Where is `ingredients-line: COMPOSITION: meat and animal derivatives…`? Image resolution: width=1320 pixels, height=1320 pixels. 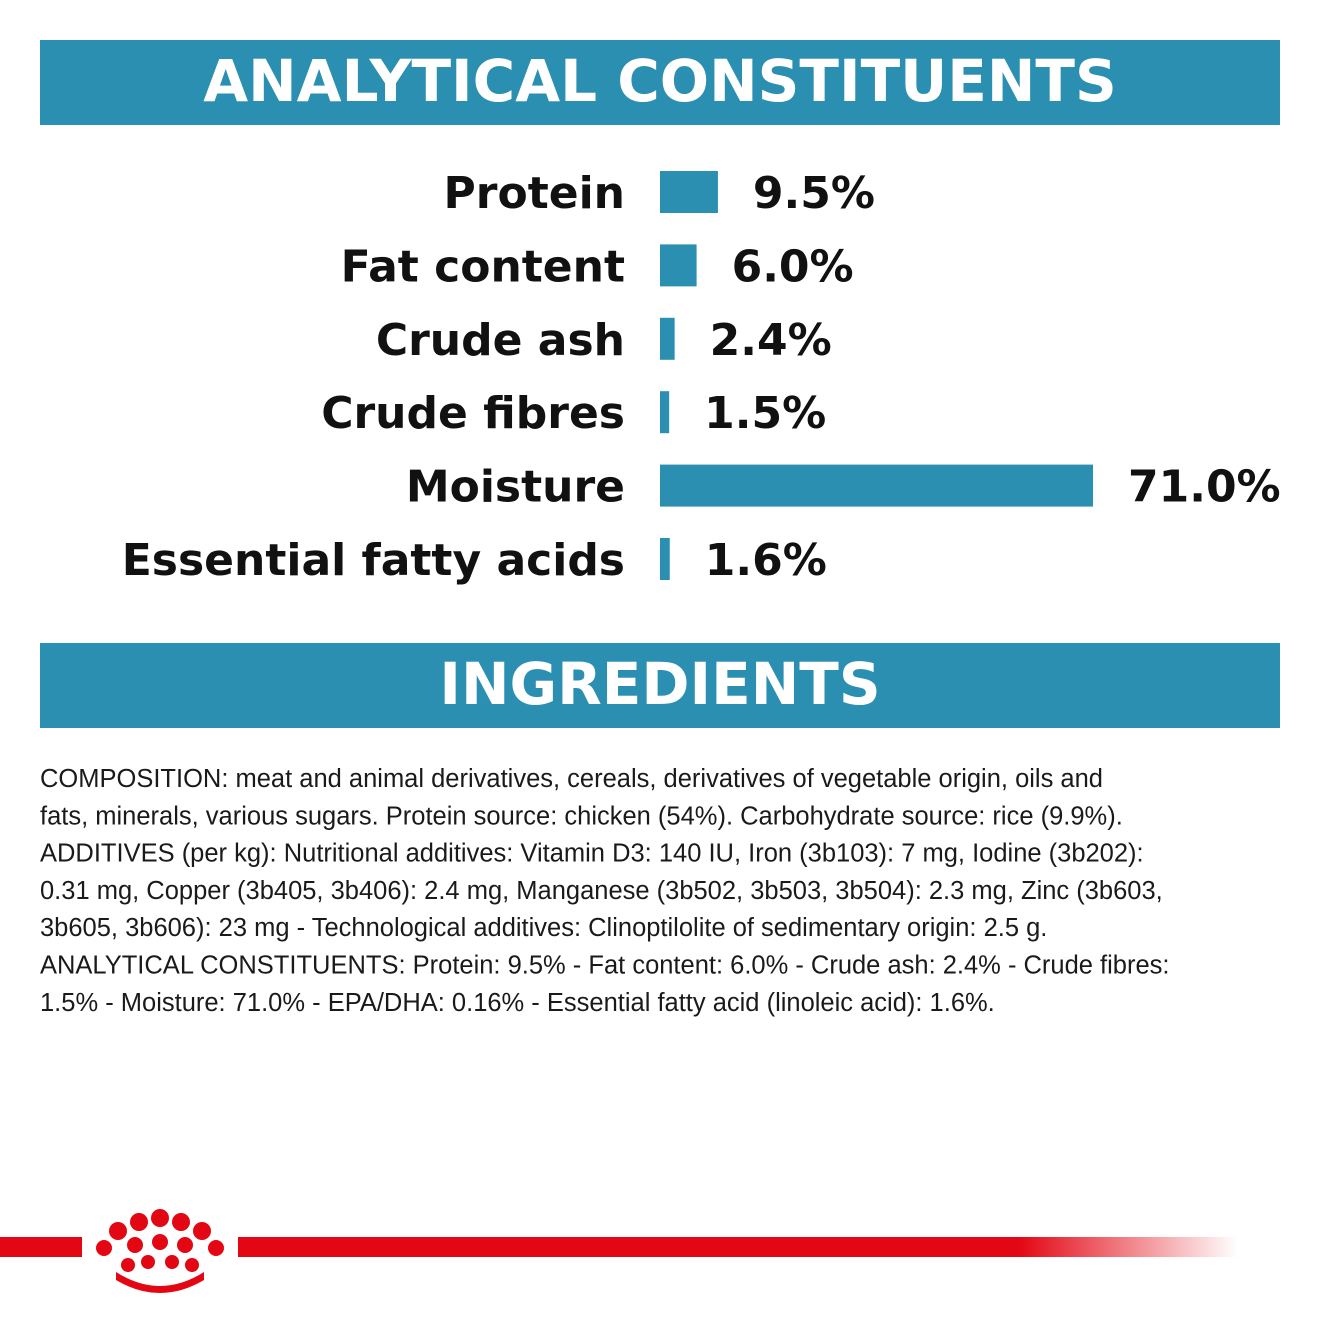 ingredients-line: COMPOSITION: meat and animal derivatives… is located at coordinates (571, 779).